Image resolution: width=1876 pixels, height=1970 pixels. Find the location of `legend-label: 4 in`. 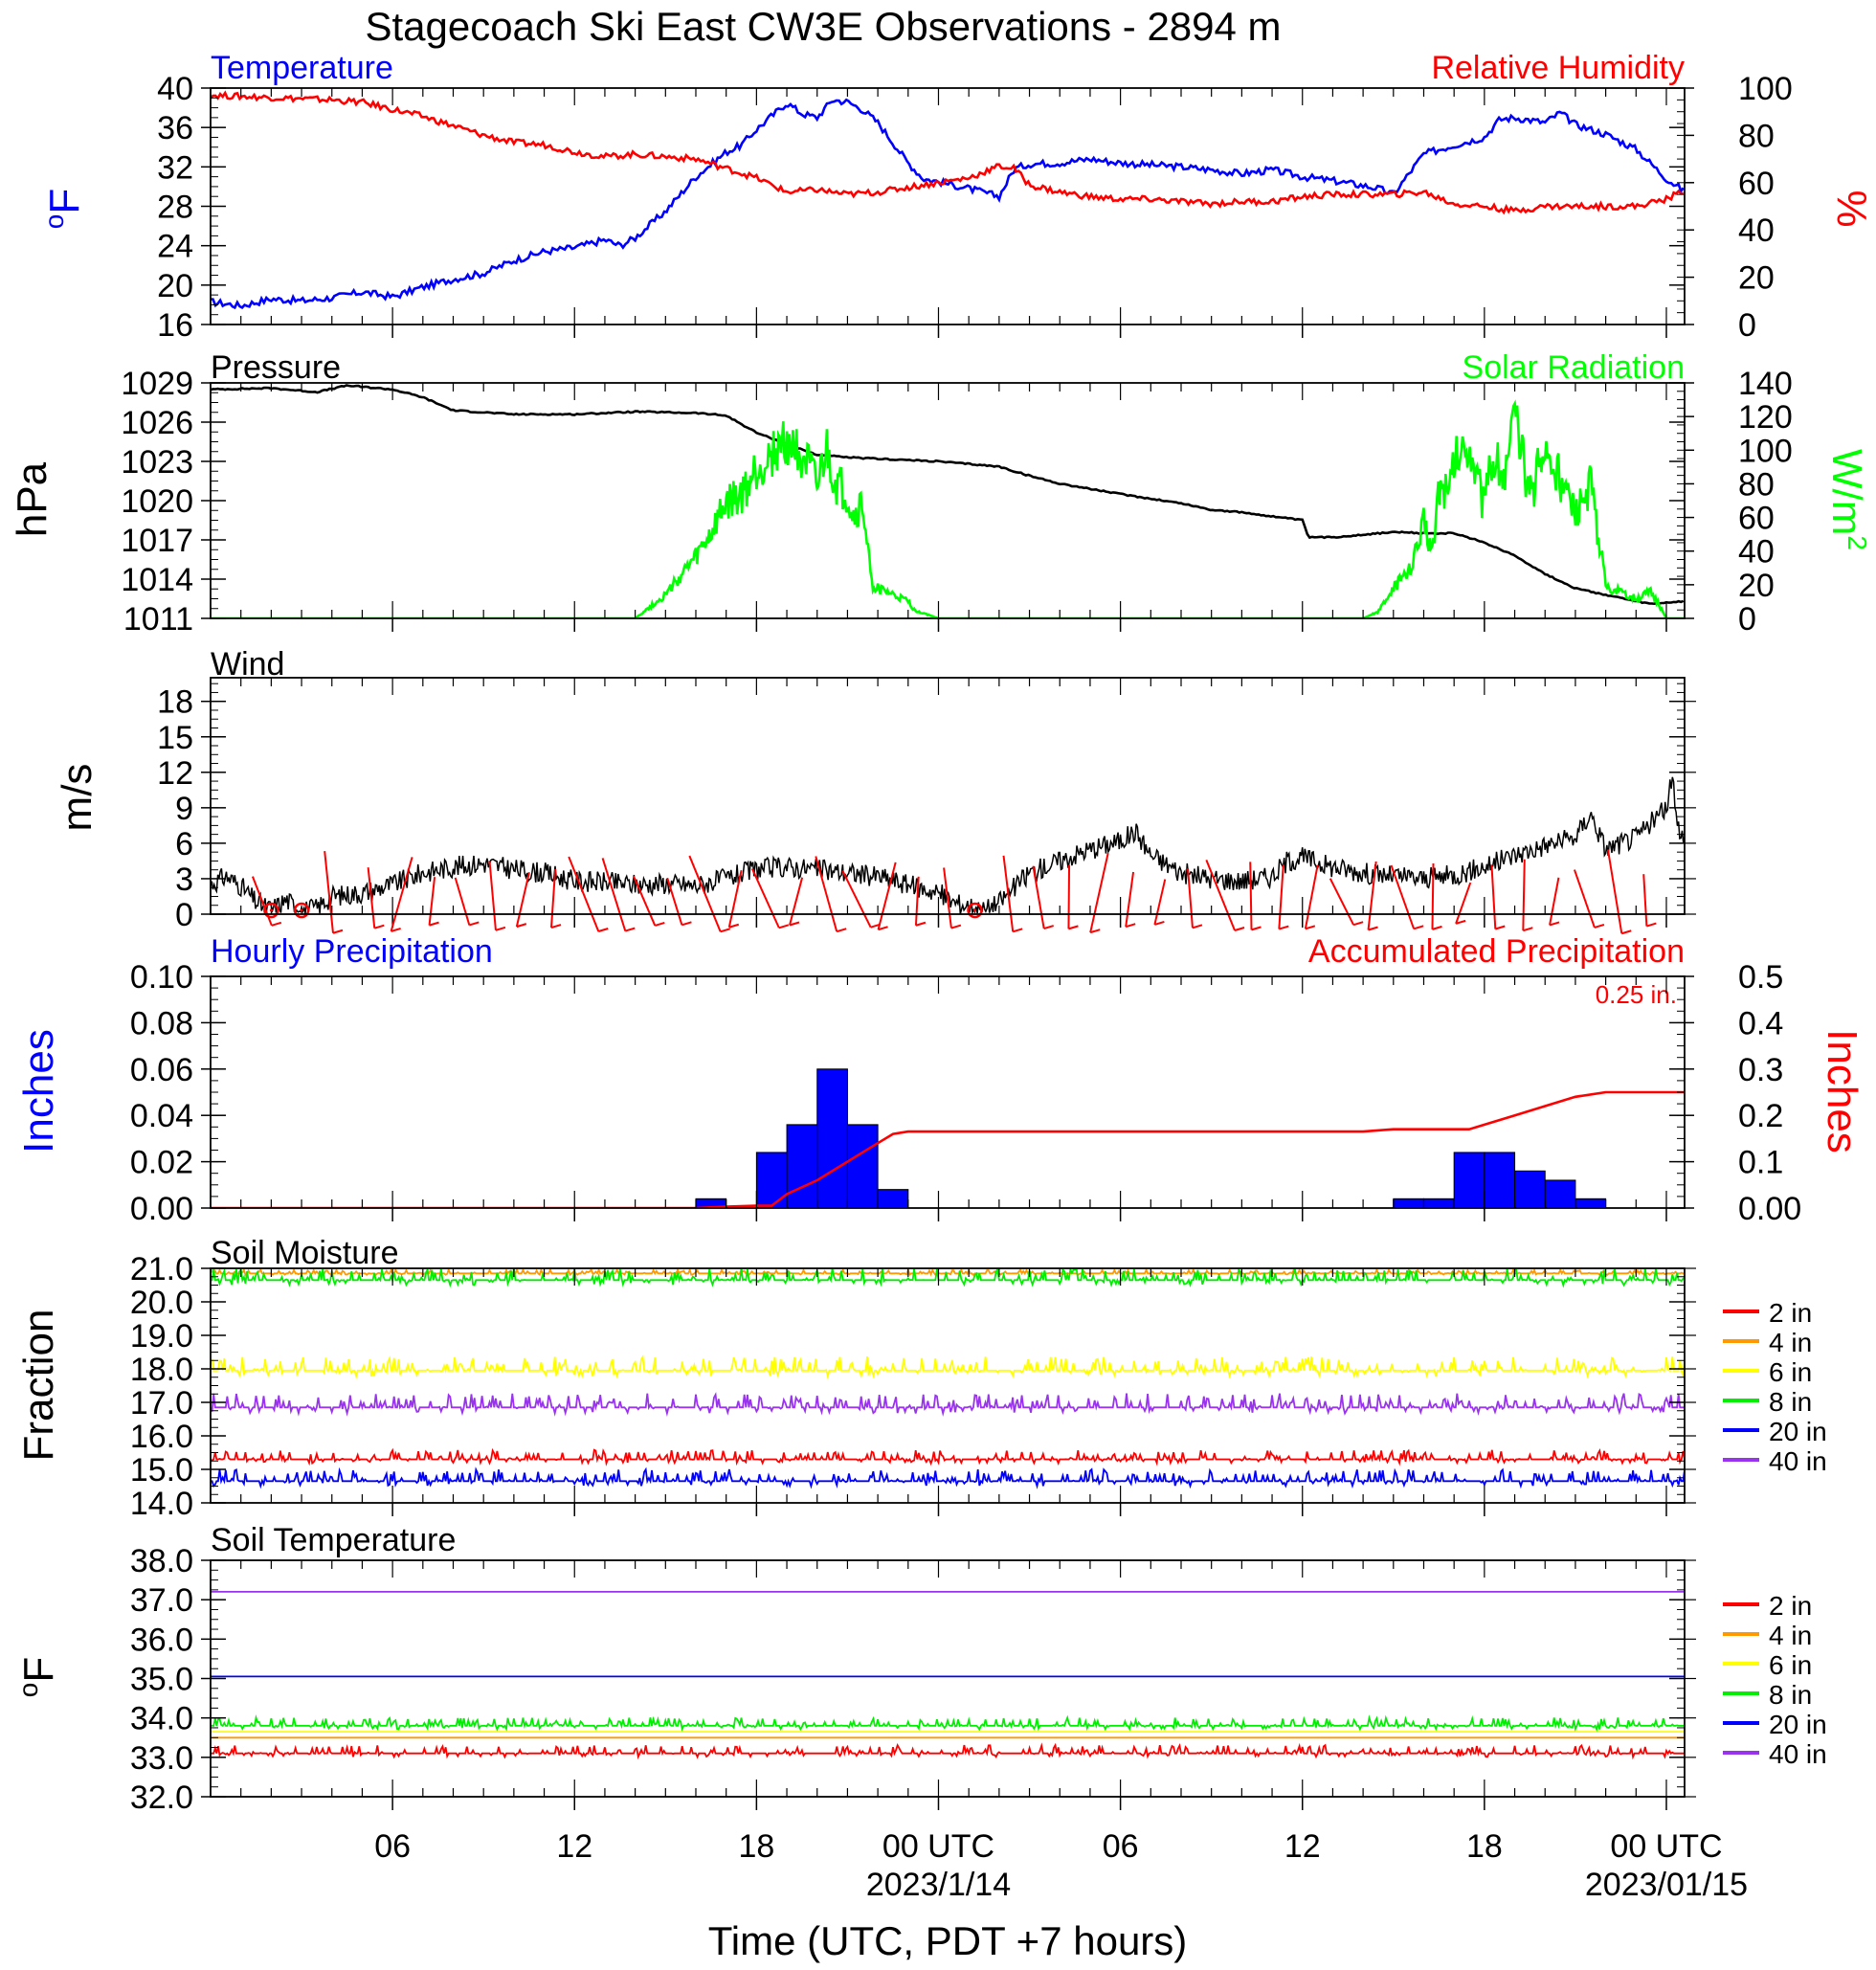

legend-label: 4 in is located at coordinates (1790, 1635).